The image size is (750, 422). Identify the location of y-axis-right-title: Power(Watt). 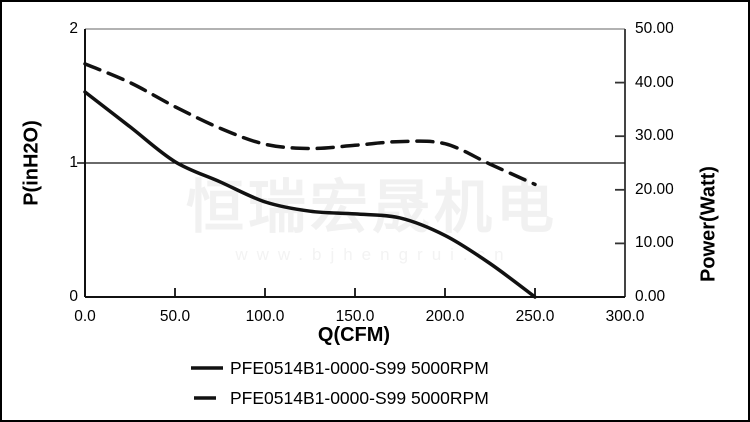
(708, 224).